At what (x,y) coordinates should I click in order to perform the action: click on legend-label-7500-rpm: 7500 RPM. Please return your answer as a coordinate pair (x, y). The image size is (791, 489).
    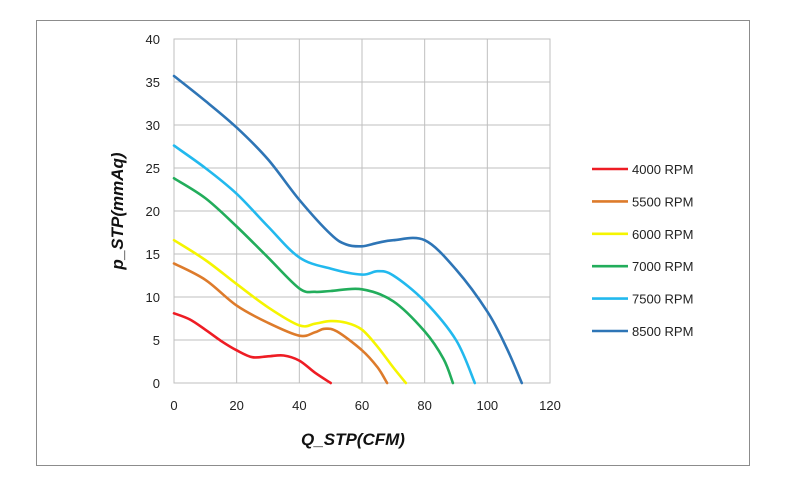
    Looking at the image, I should click on (662, 299).